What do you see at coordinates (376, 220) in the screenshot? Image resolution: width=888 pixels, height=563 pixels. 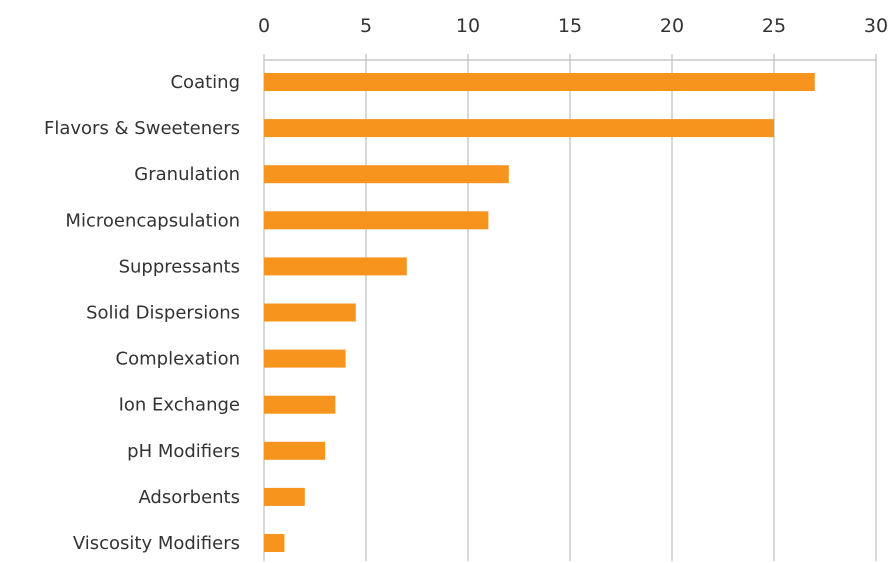 I see `bar-microencapsulation` at bounding box center [376, 220].